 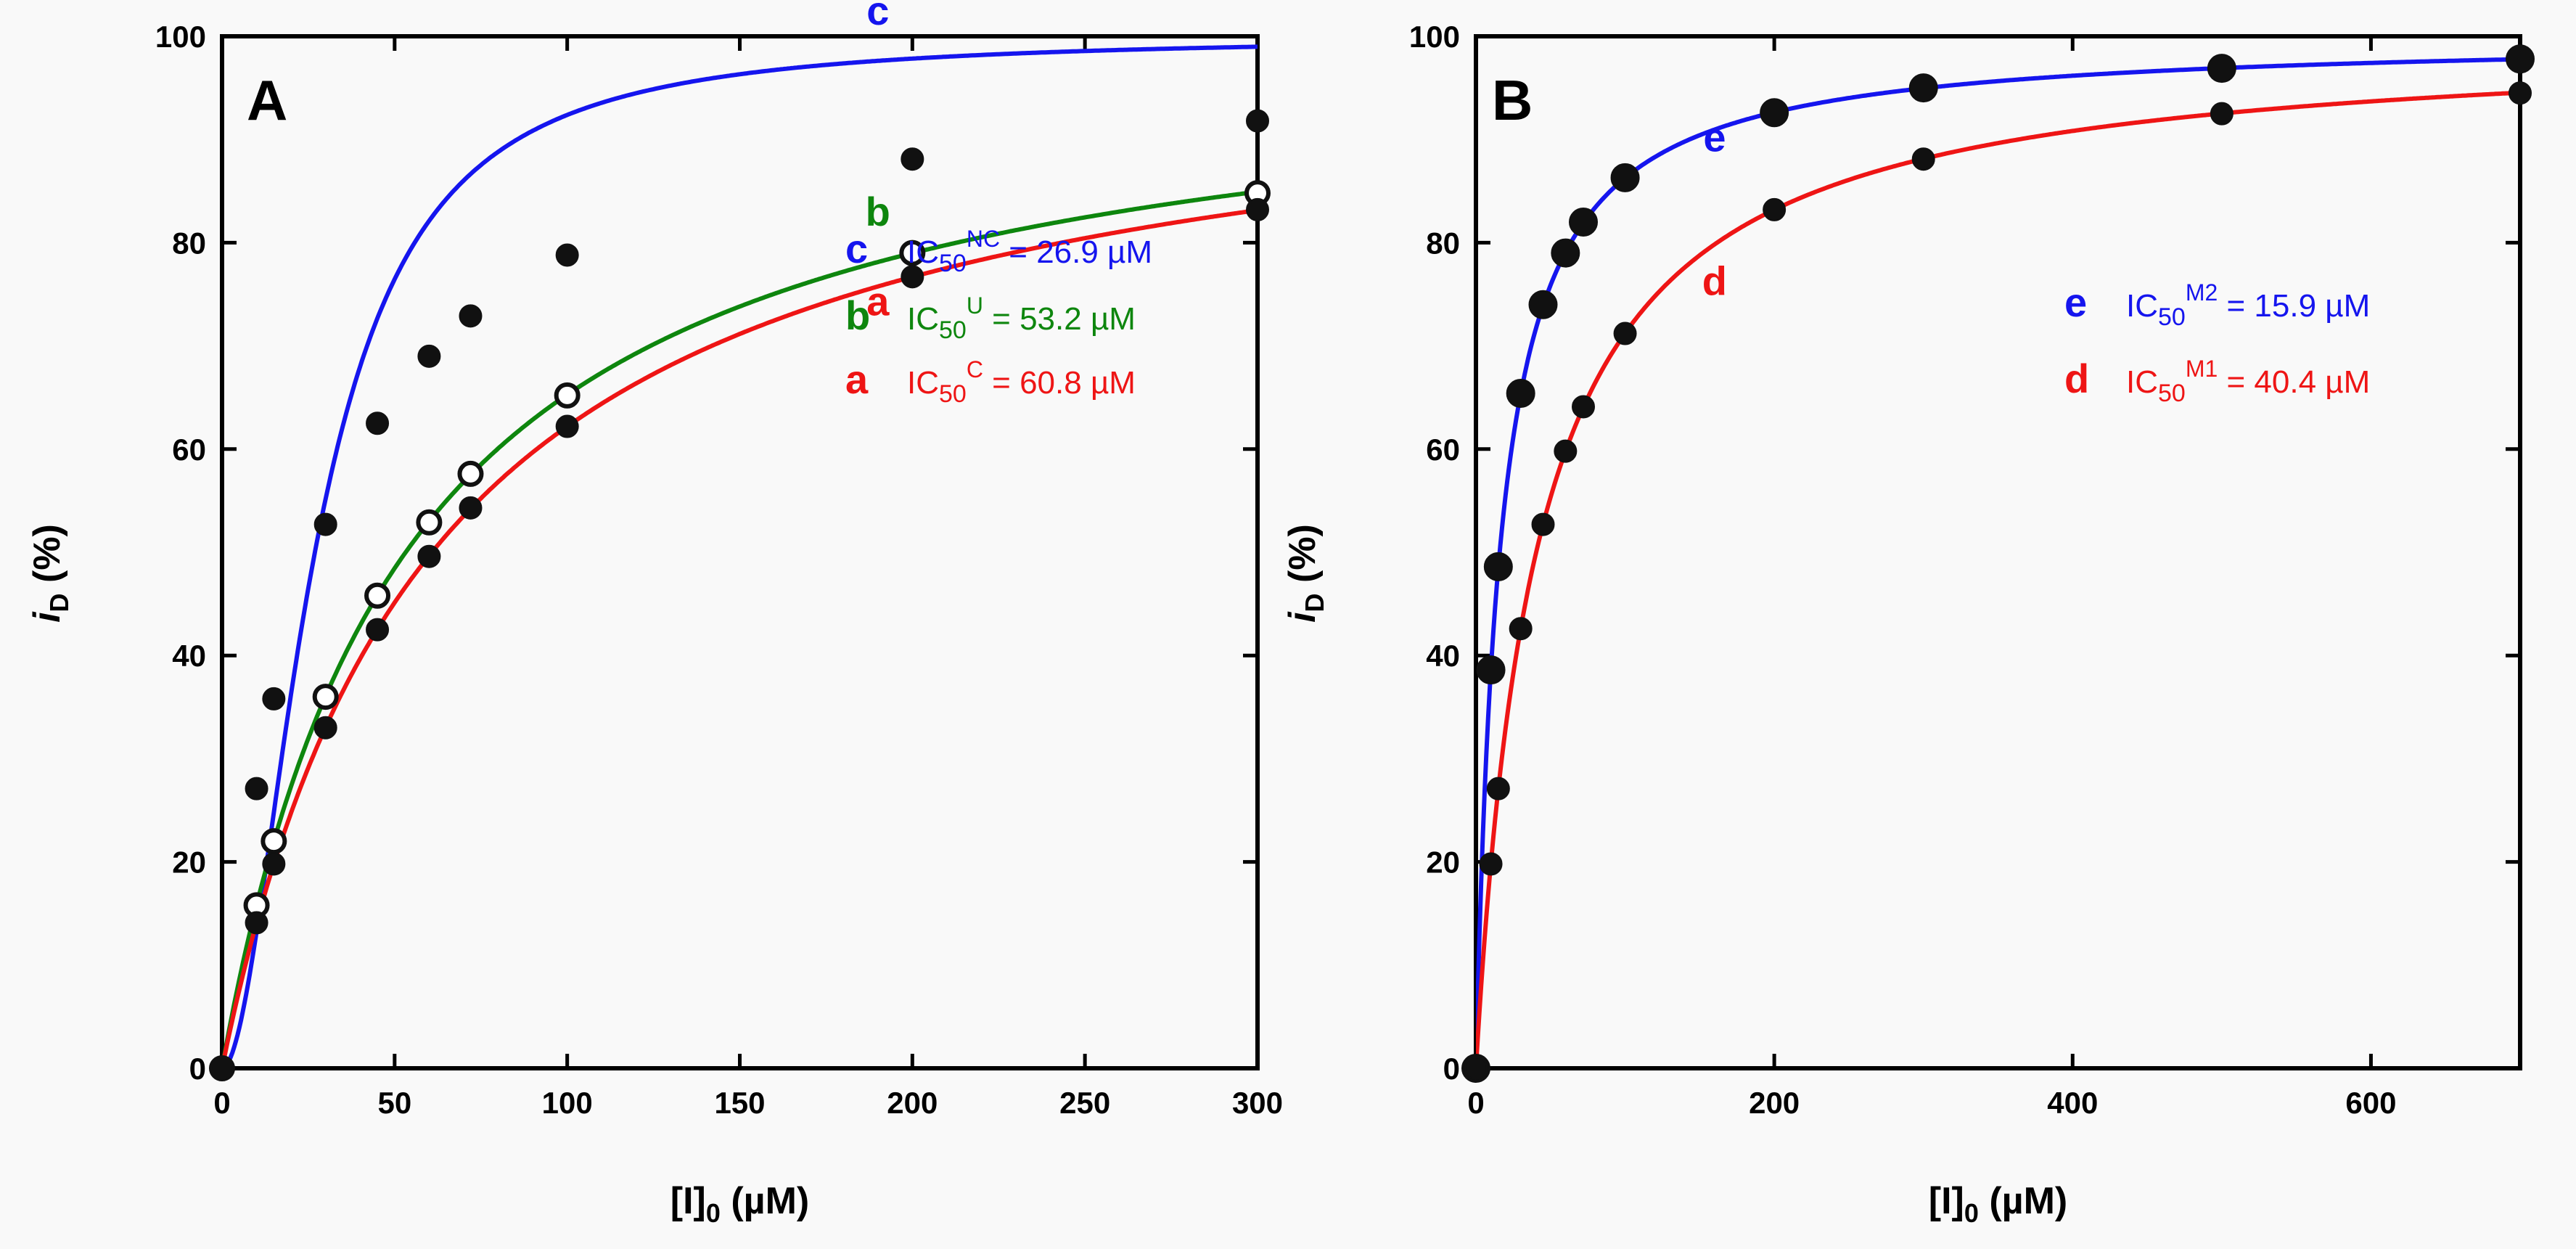 What do you see at coordinates (2072, 1103) in the screenshot?
I see `x-tick-label: 400` at bounding box center [2072, 1103].